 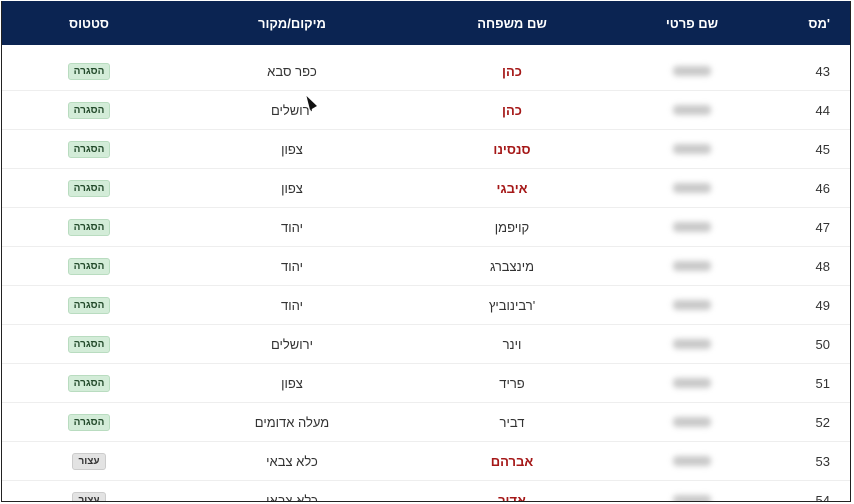 What do you see at coordinates (426, 344) in the screenshot?
I see `table-row: 50 וינר ירושלים הסגרה` at bounding box center [426, 344].